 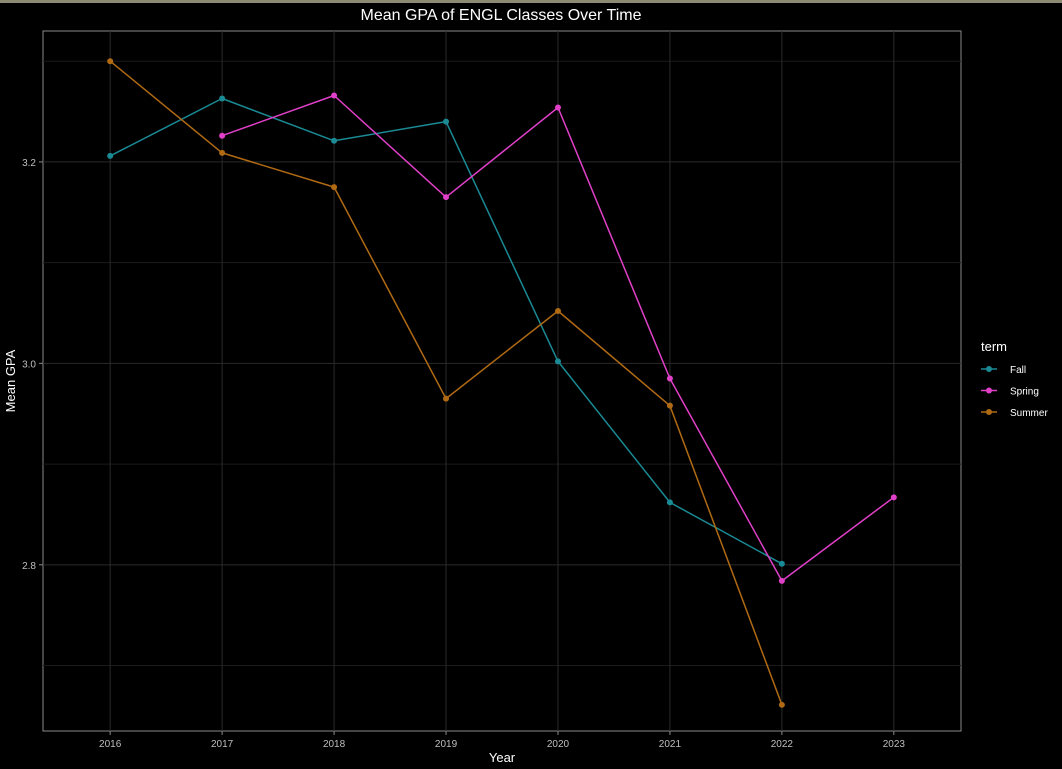 I want to click on legend-items: Fall Spring Summer, so click(x=1014, y=392).